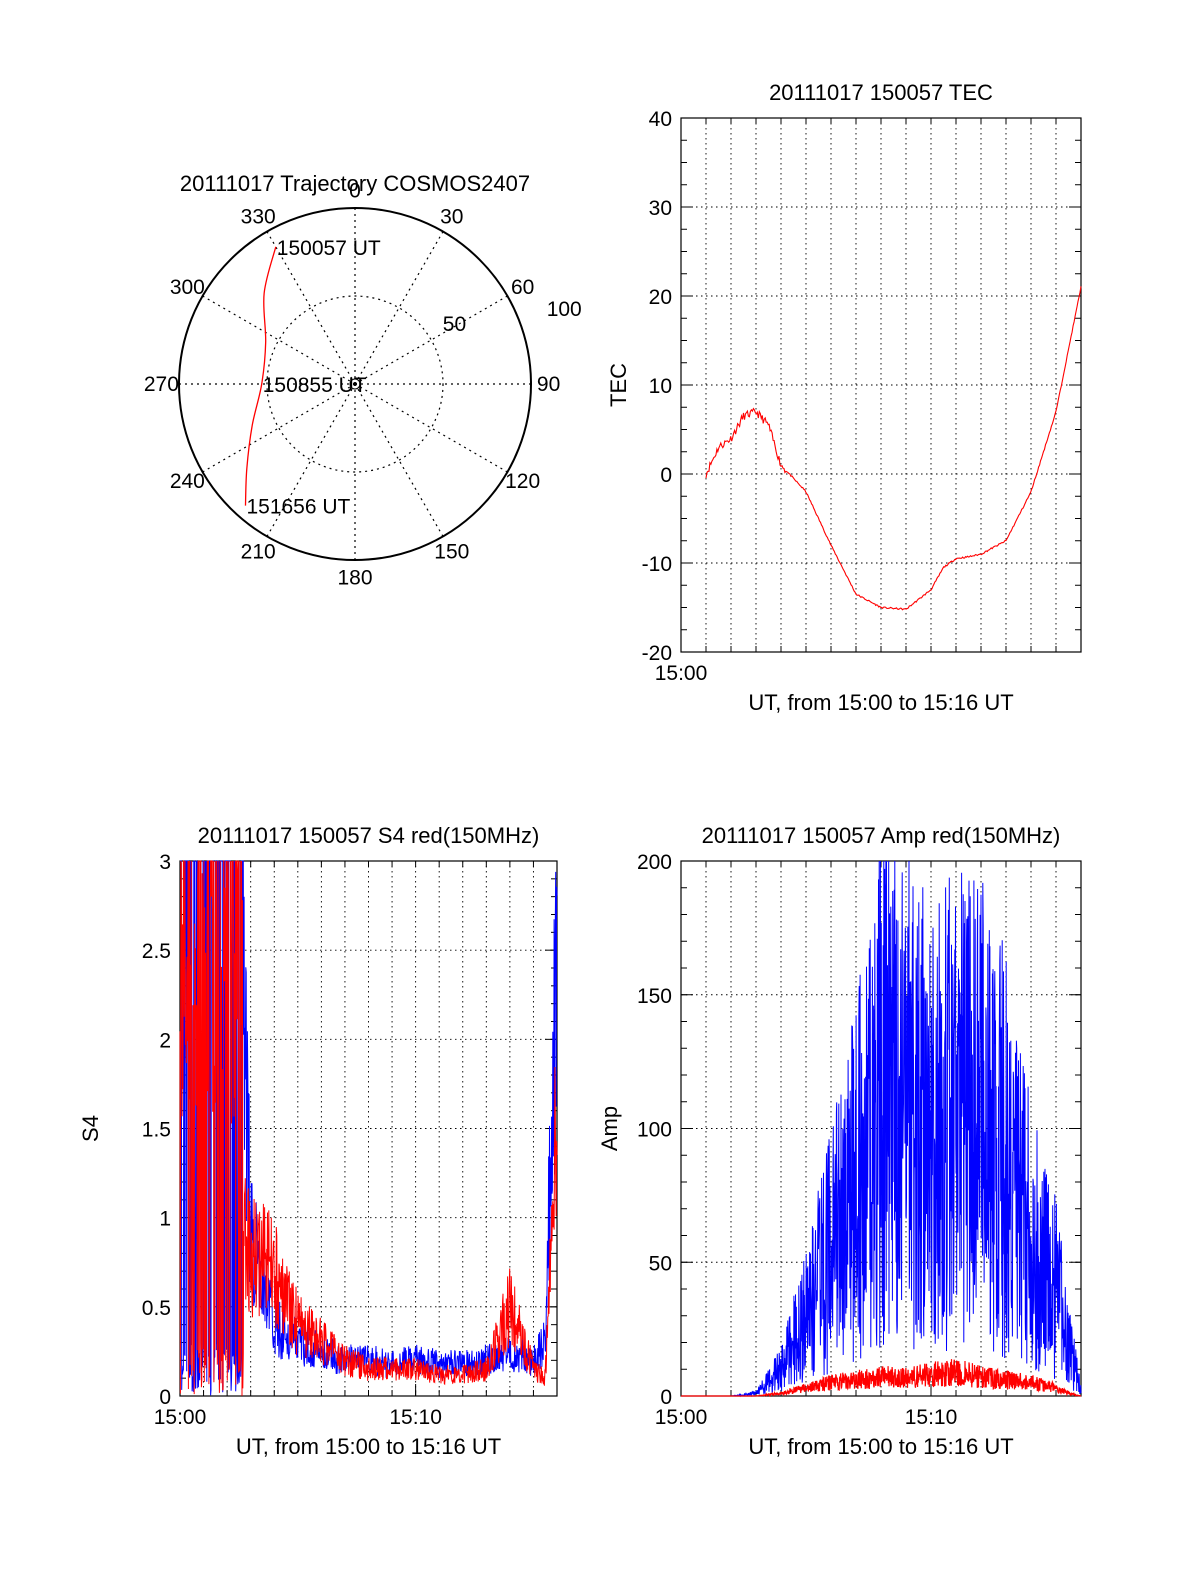 This screenshot has height=1575, width=1200. What do you see at coordinates (893, 448) in the screenshot?
I see `tec-series-line` at bounding box center [893, 448].